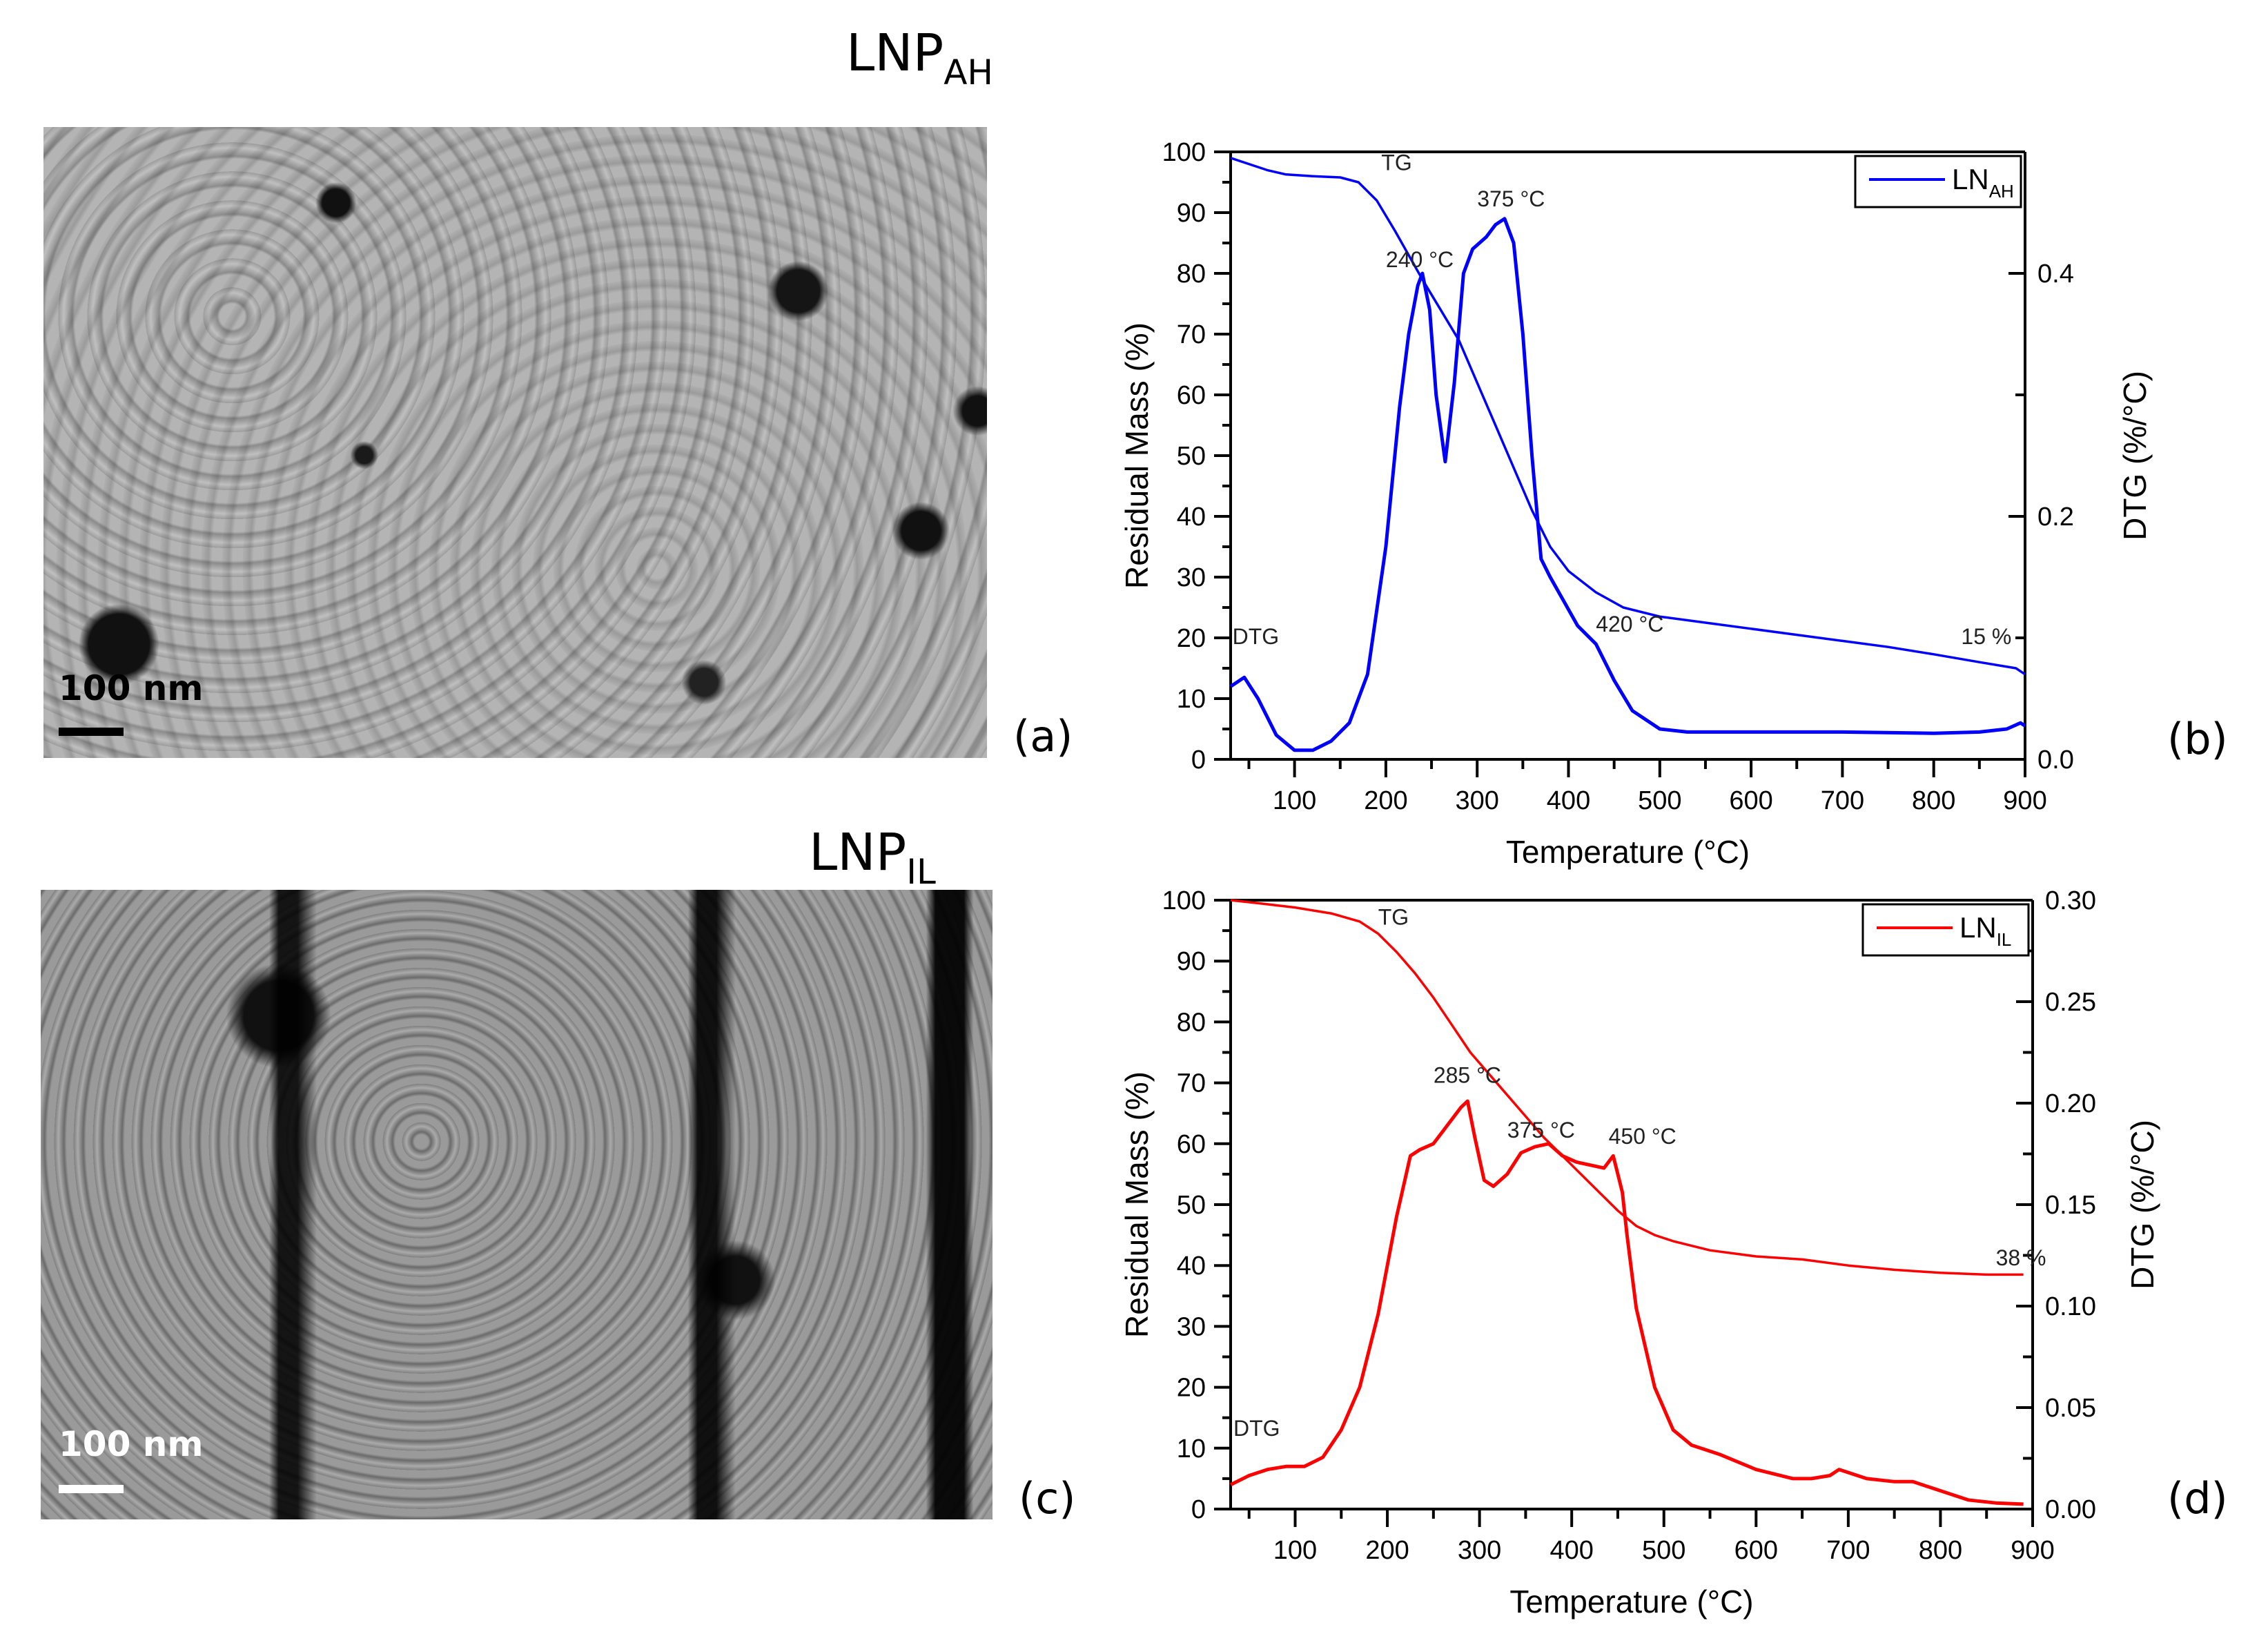 The image size is (2268, 1634). Describe the element at coordinates (2070, 1509) in the screenshot. I see `y-right-tick-label: 0.00` at that location.